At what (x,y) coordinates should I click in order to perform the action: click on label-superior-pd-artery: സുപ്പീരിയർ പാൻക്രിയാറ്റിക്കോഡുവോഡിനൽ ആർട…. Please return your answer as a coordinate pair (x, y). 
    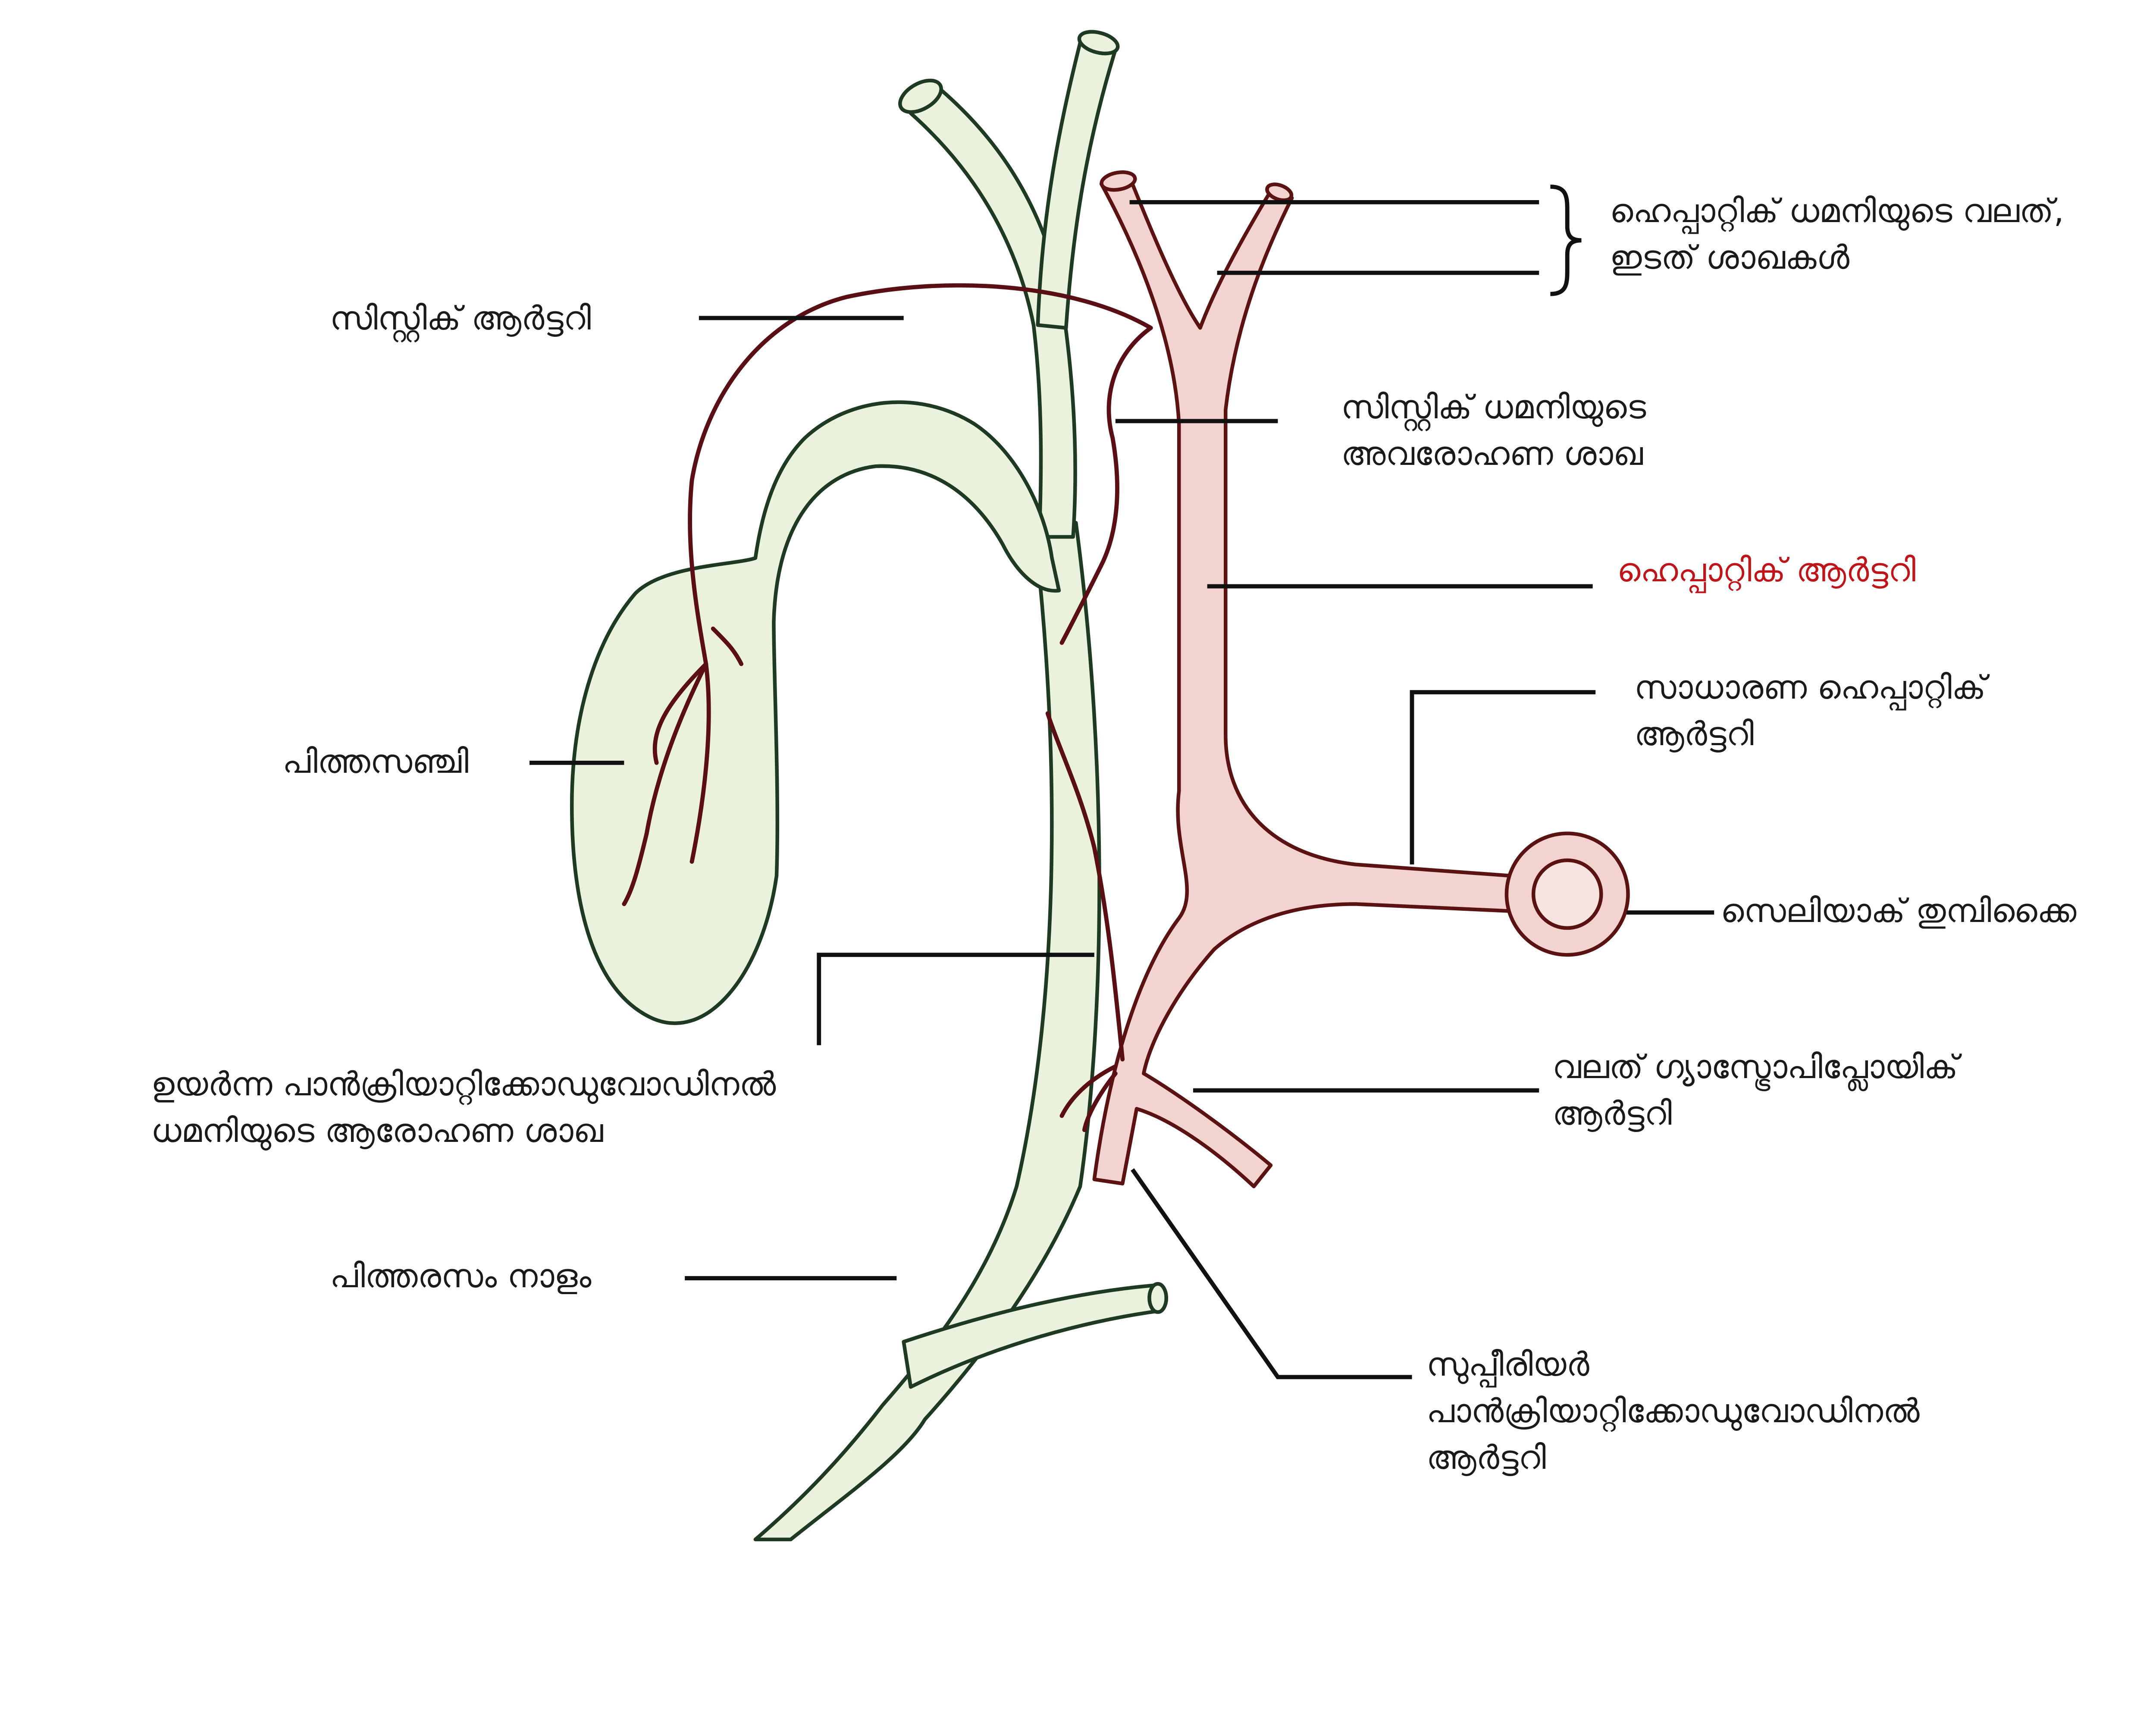
    Looking at the image, I should click on (1673, 1411).